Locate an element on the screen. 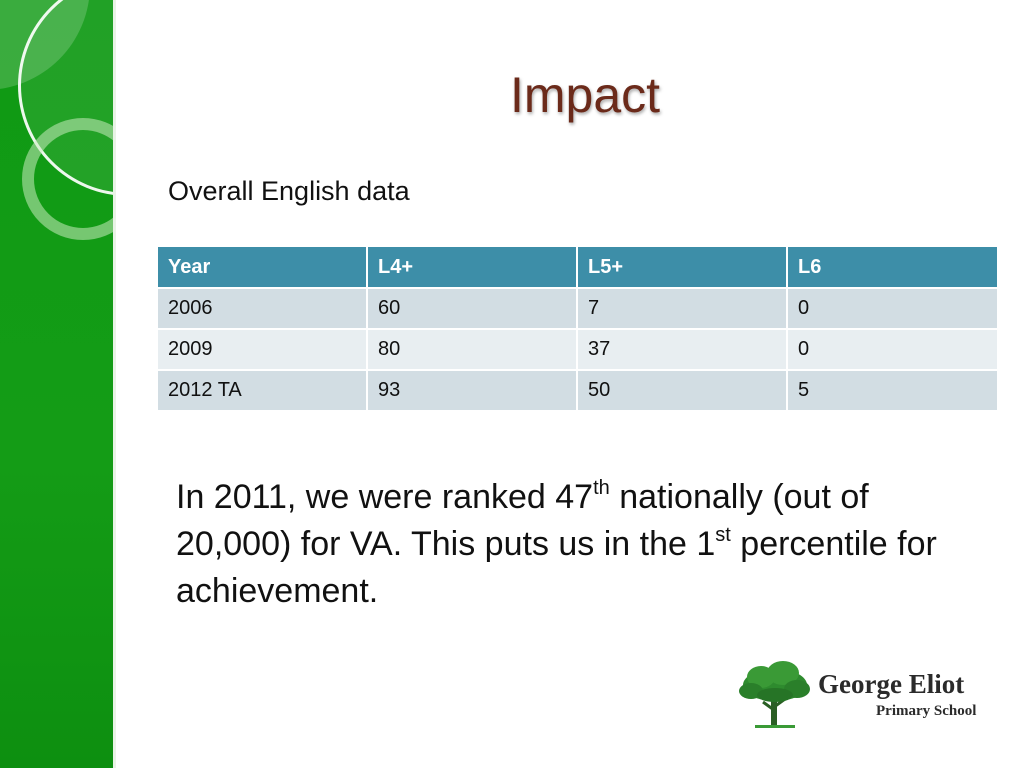  logo-school-type: Primary School is located at coordinates (926, 711).